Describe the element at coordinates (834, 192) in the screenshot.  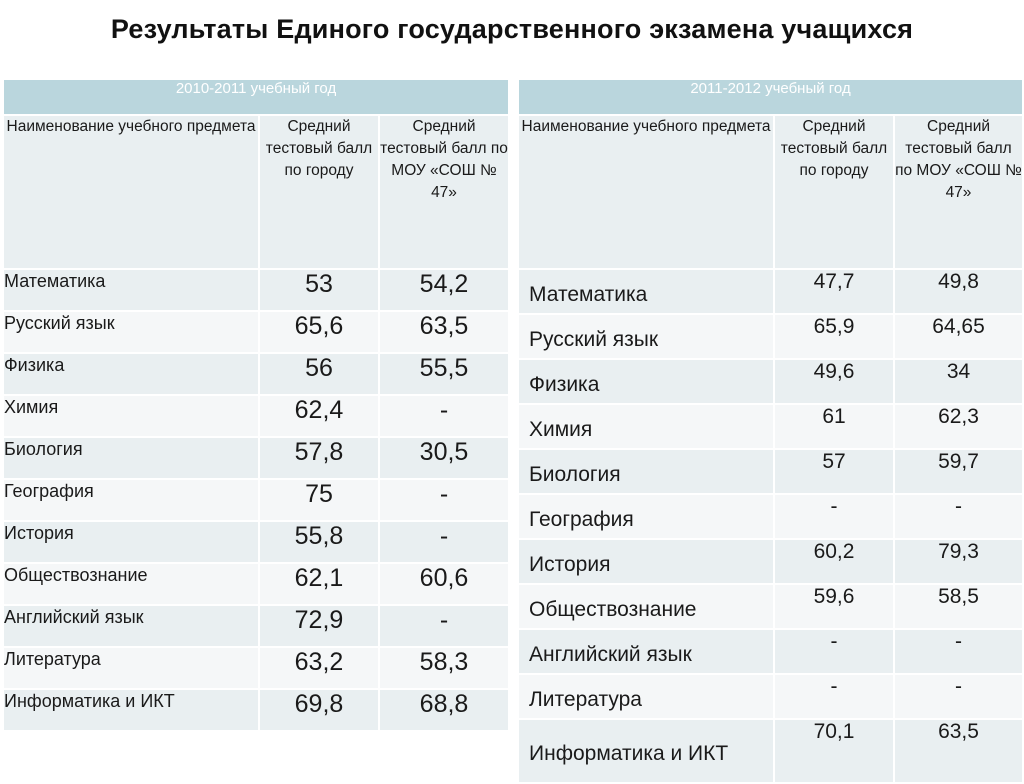
I see `column-header-city-average: Средний тестовый балл по городу` at that location.